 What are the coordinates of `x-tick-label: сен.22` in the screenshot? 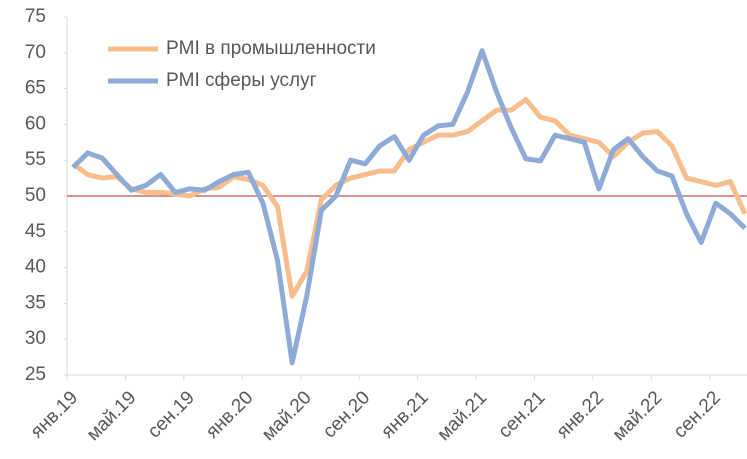 It's located at (697, 414).